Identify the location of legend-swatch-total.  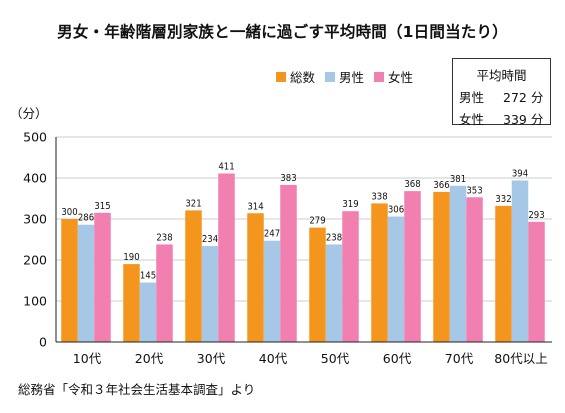
(281, 76).